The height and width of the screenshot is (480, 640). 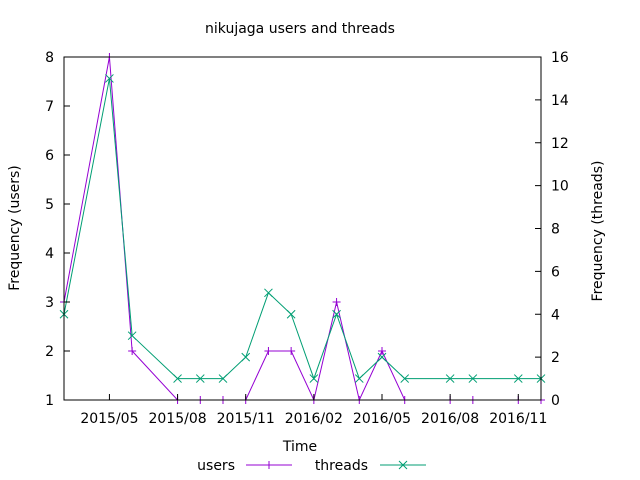 I want to click on legend-marker-users, so click(x=269, y=465).